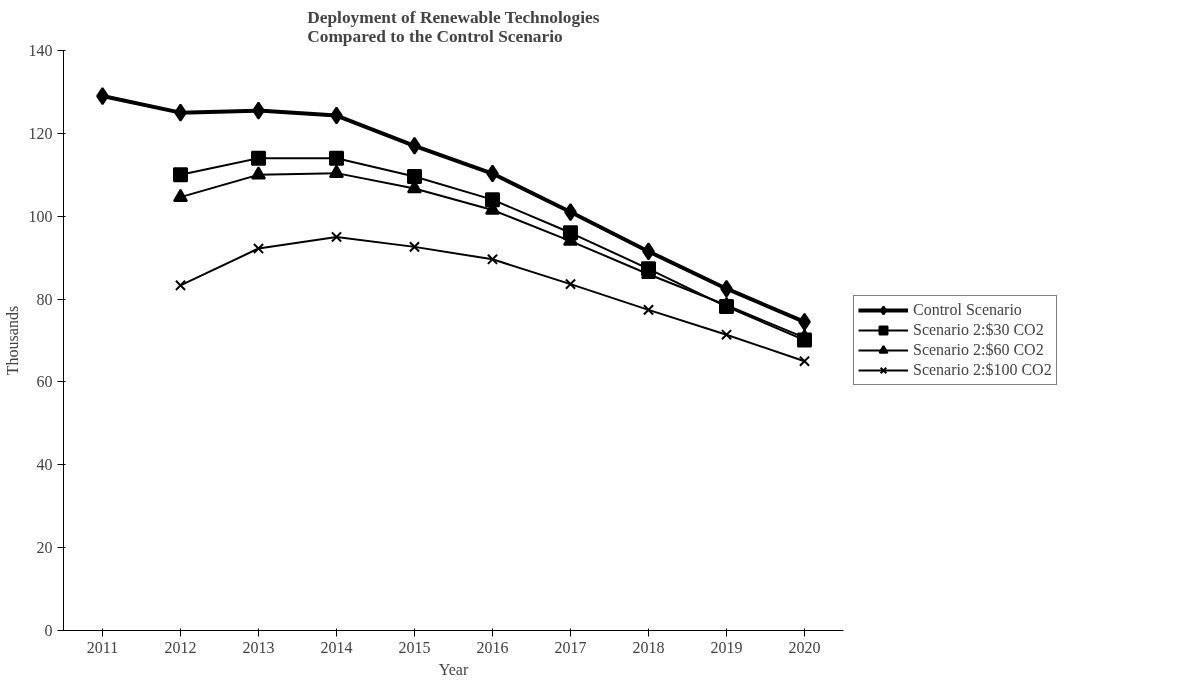 This screenshot has height=694, width=1186. Describe the element at coordinates (982, 370) in the screenshot. I see `legend-label: Scenario 2:$100 CO2` at that location.